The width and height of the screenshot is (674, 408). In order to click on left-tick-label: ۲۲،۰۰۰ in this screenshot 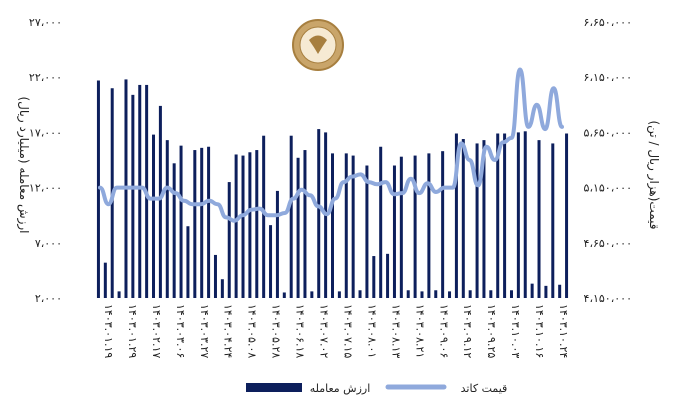, I will do `click(45, 77)`.